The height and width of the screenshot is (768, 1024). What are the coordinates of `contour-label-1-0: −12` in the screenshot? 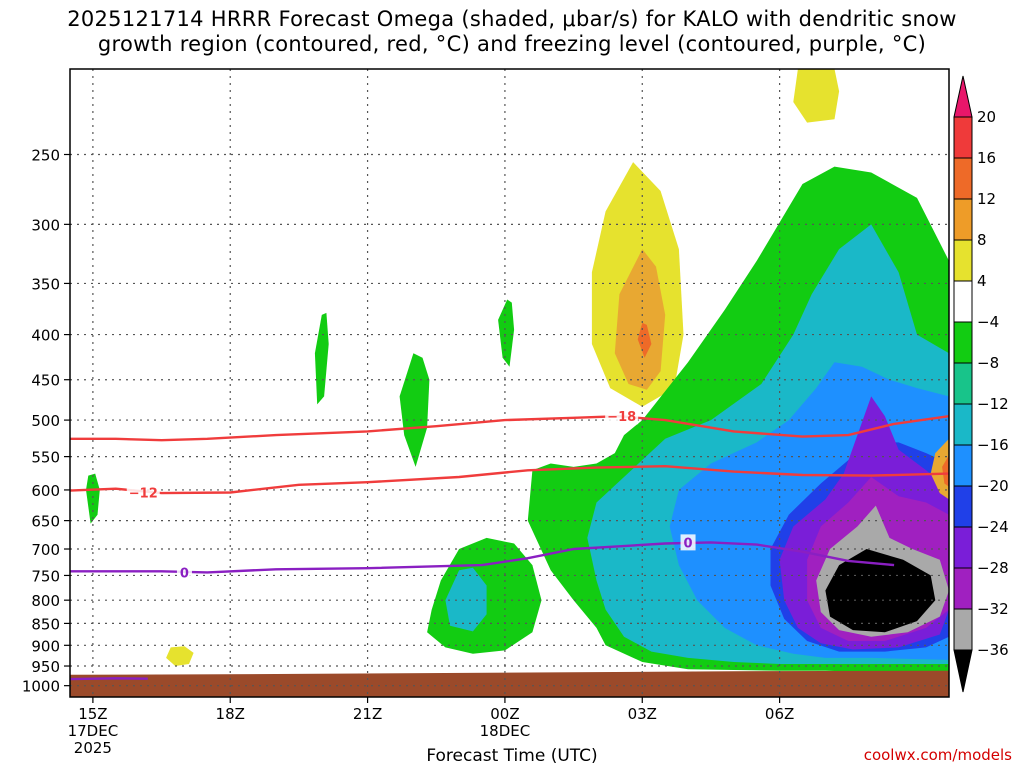 It's located at (143, 493).